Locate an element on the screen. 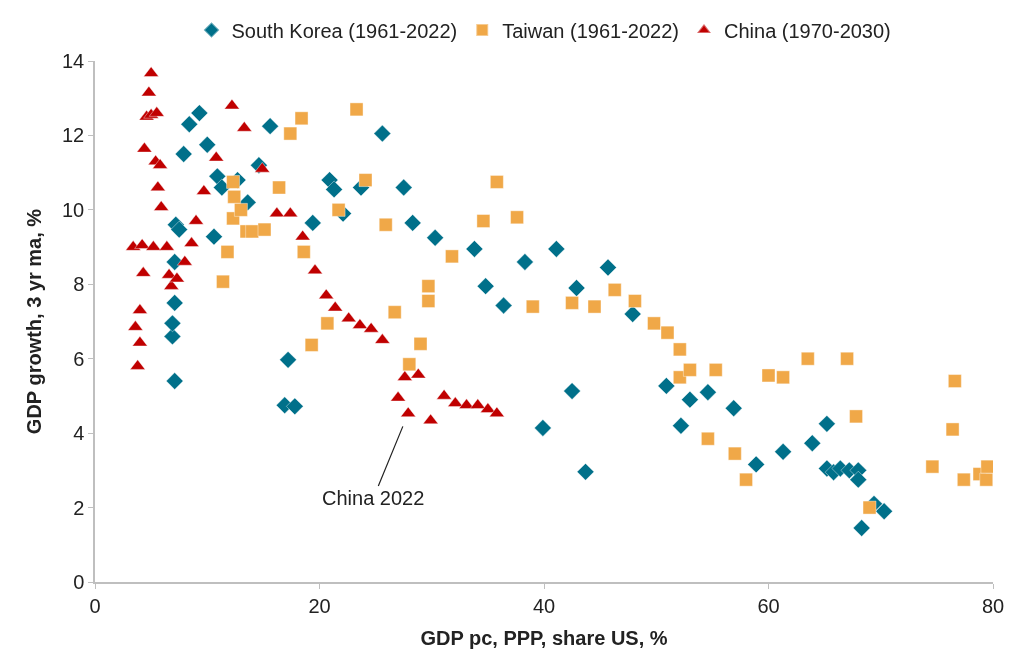  legend-label: South Korea (1961-2022) is located at coordinates (344, 30).